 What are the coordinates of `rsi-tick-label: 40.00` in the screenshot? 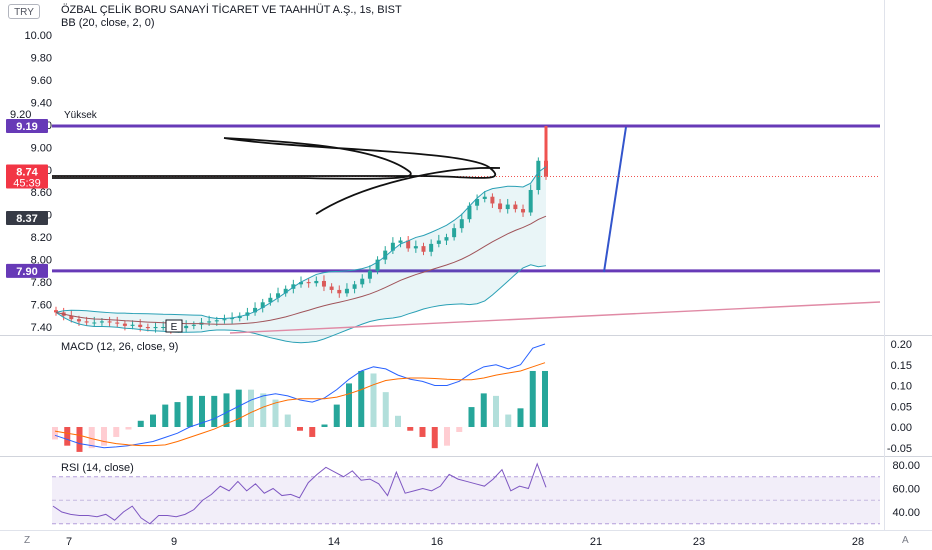 It's located at (906, 513).